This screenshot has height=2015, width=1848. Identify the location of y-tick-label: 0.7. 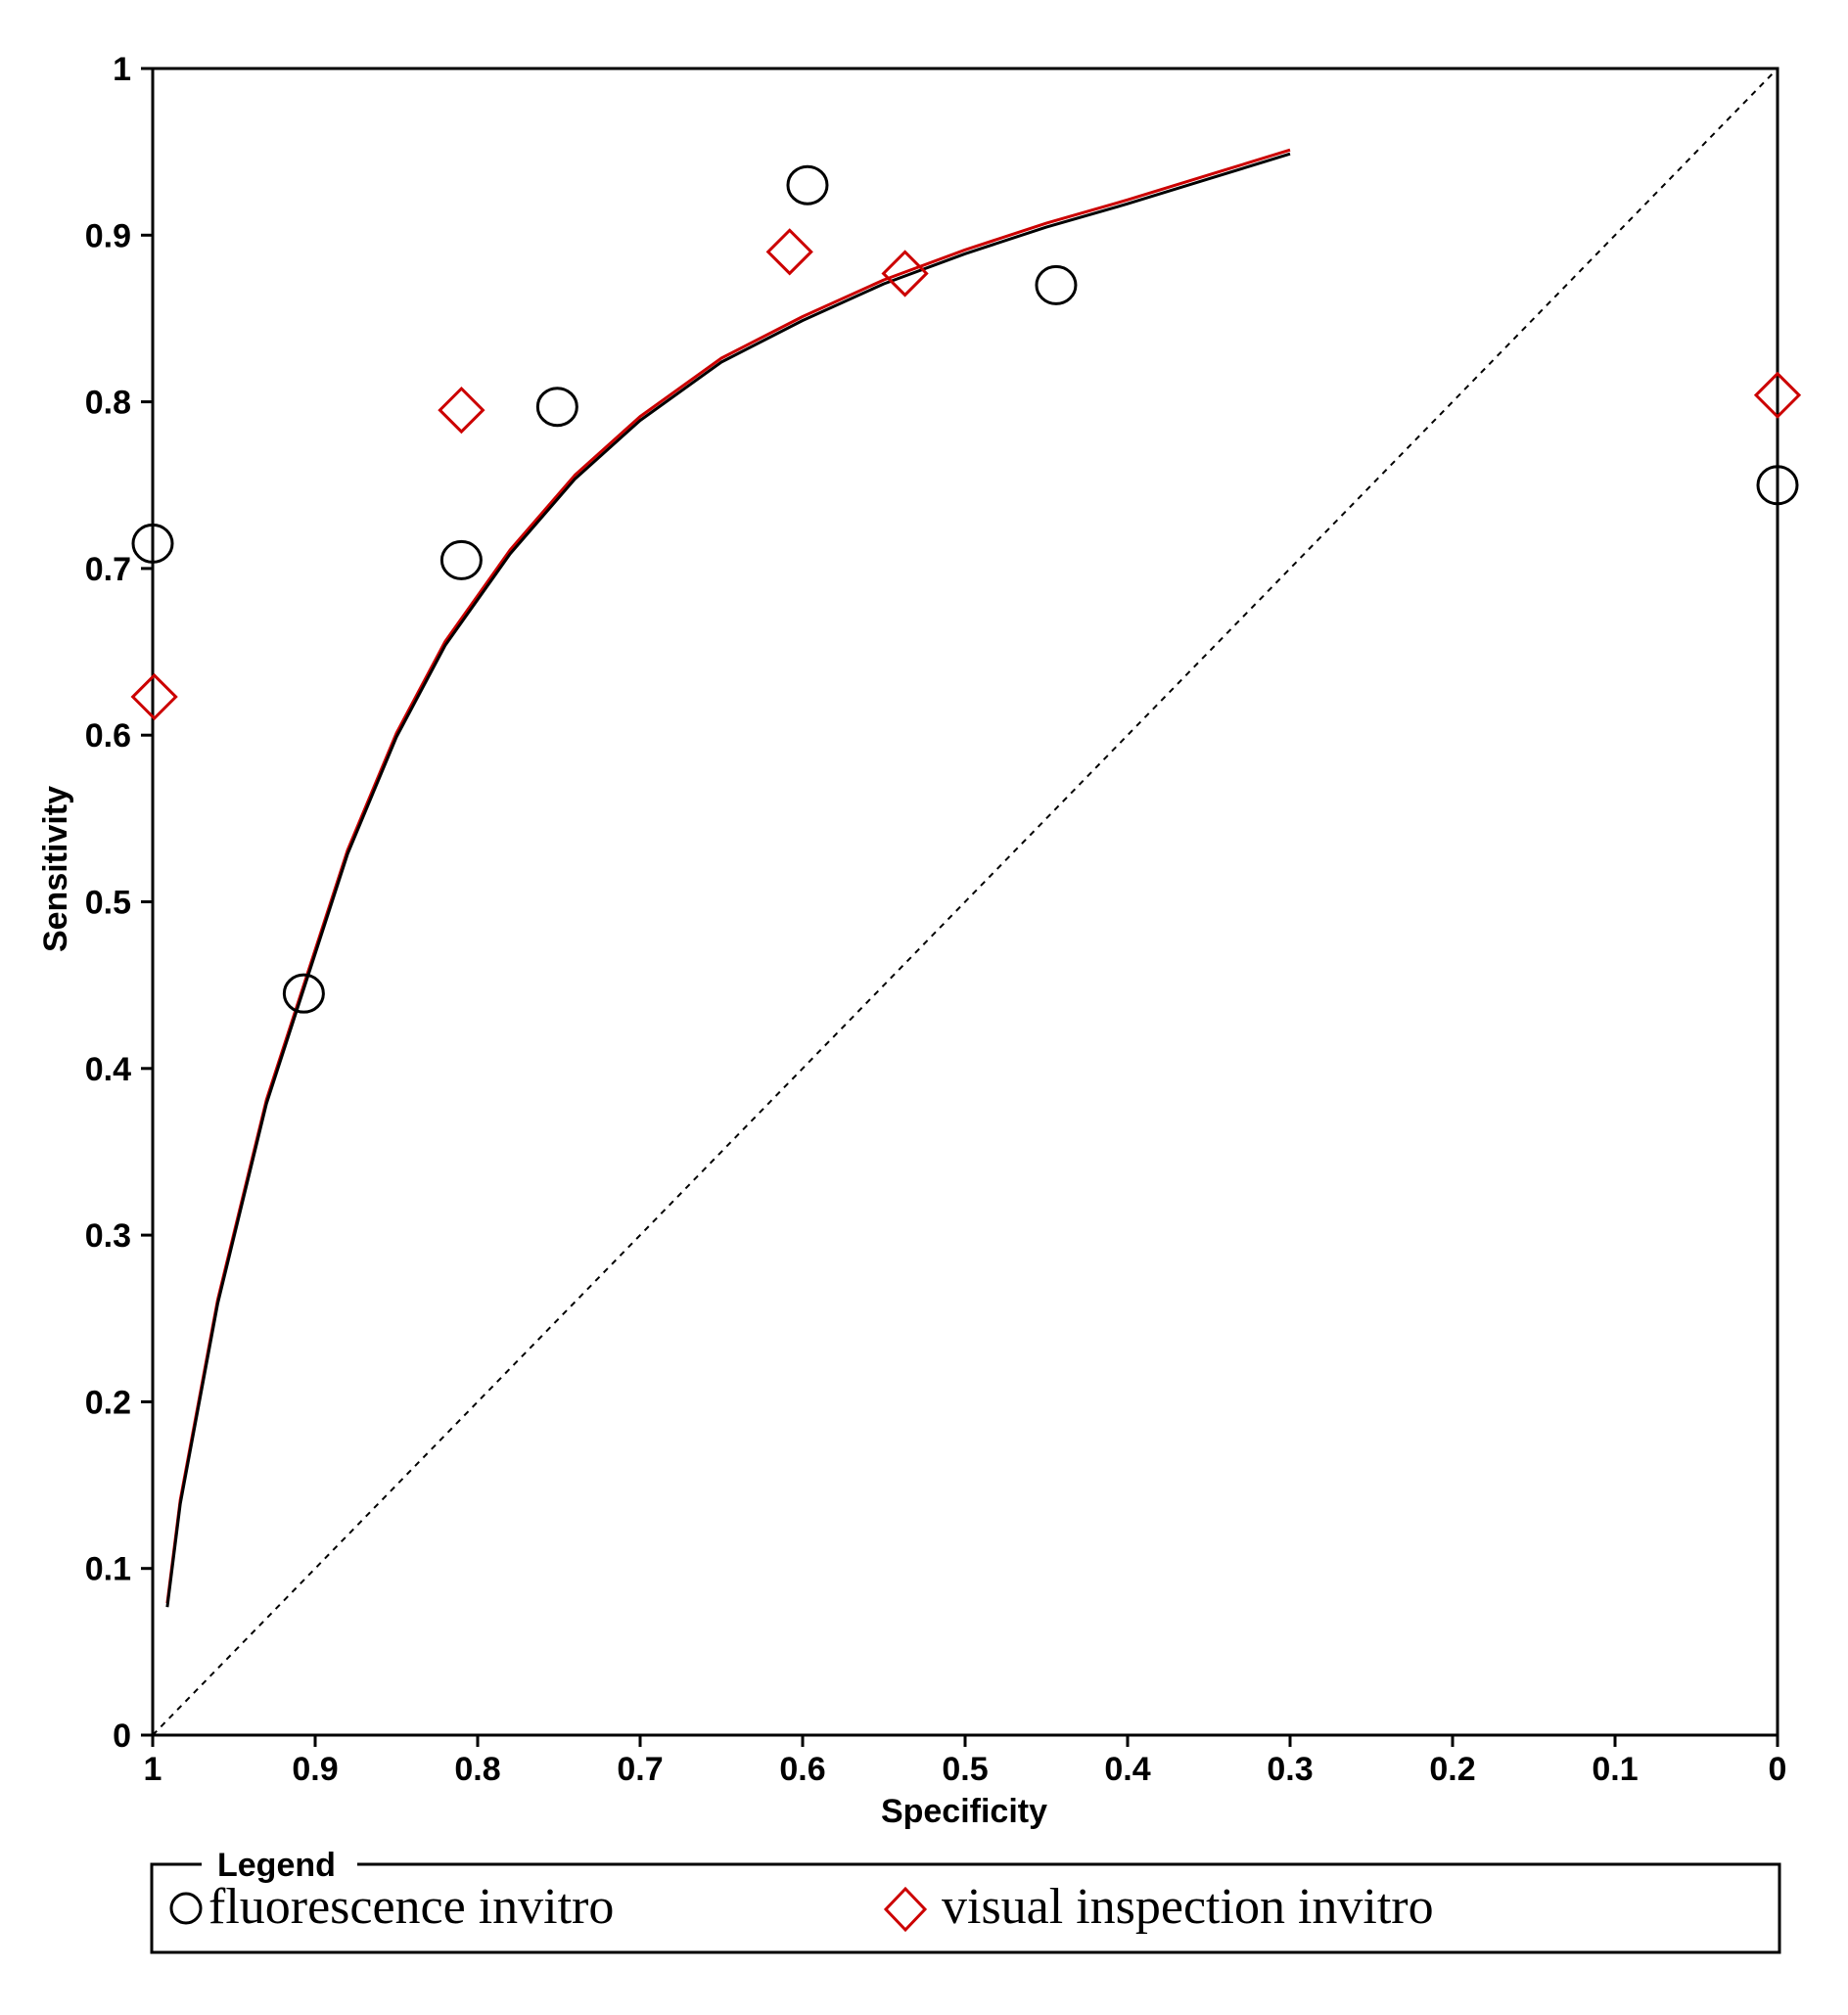
(108, 569).